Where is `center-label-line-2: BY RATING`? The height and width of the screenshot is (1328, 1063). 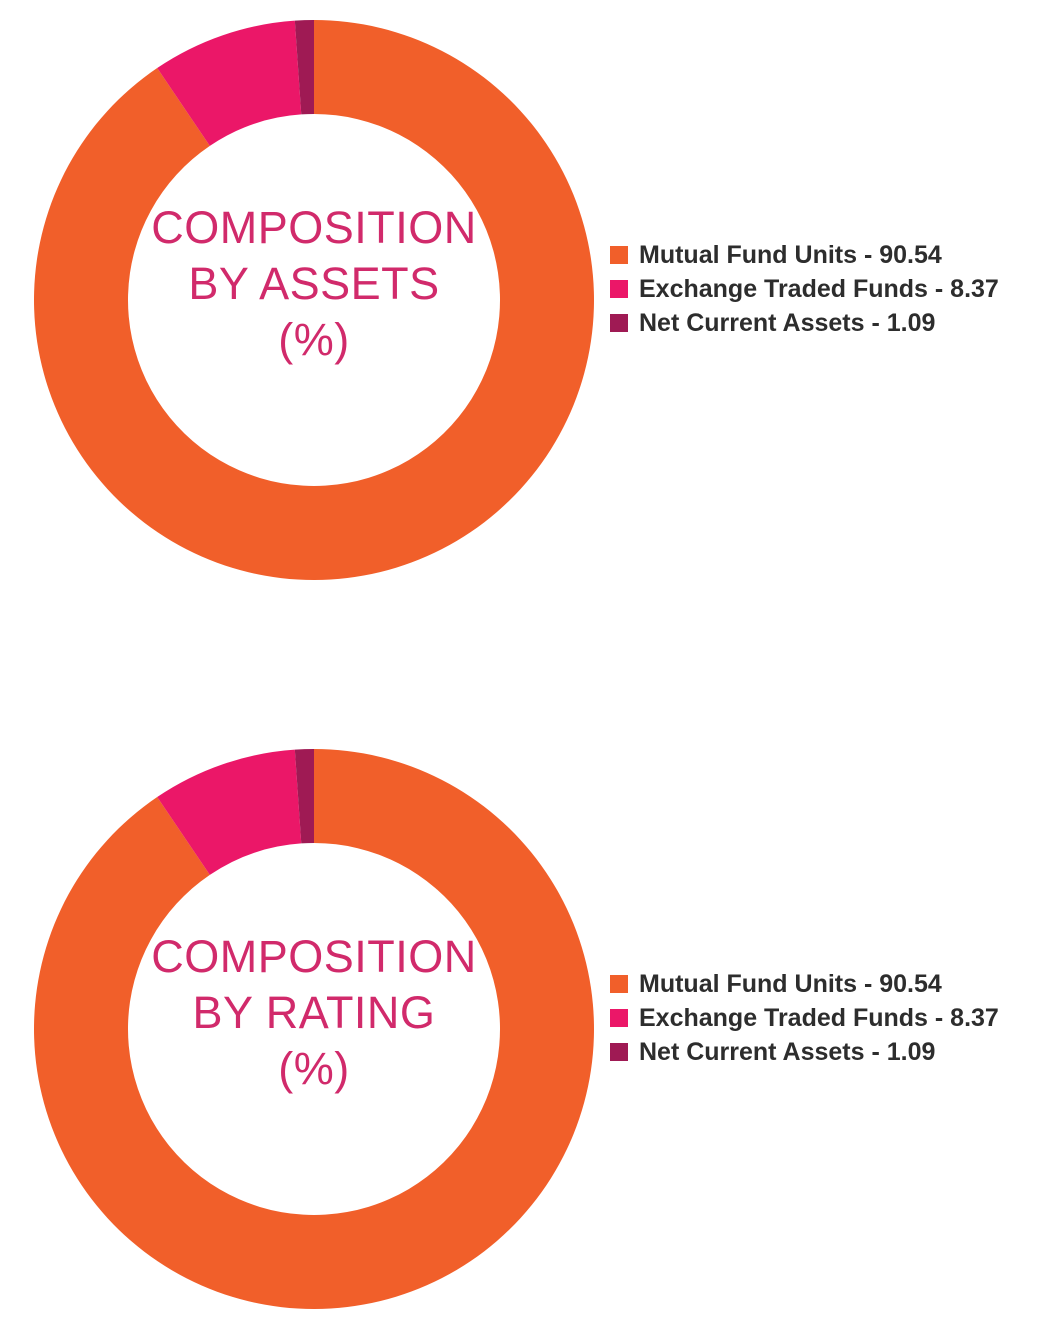 center-label-line-2: BY RATING is located at coordinates (314, 1012).